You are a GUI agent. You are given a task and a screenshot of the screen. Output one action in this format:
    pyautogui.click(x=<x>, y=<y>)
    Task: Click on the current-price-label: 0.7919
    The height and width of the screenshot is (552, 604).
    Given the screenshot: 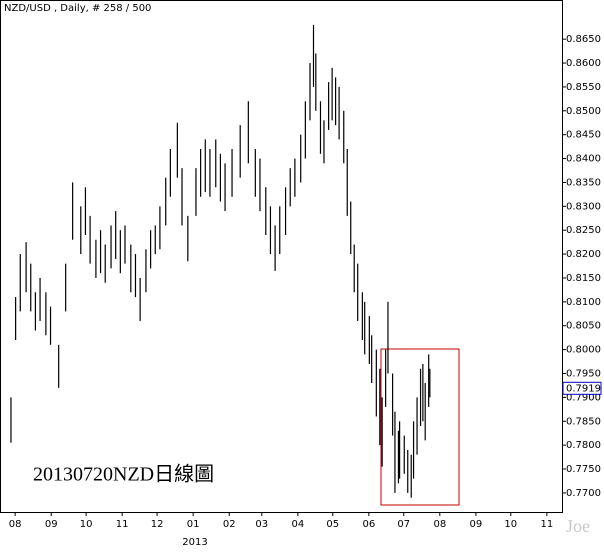 What is the action you would take?
    pyautogui.click(x=583, y=388)
    